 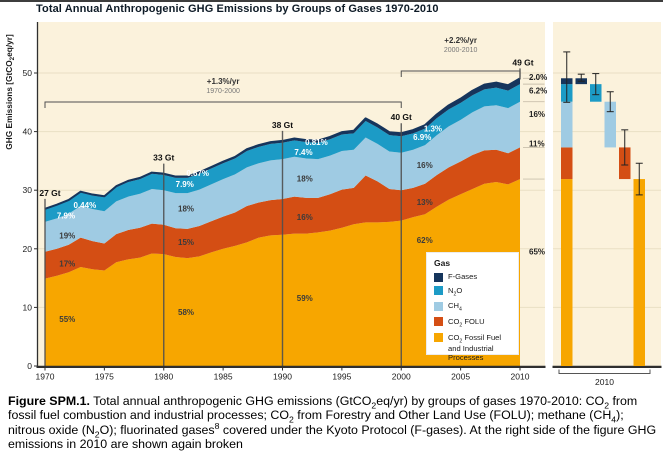 I want to click on share-label-1970-co2-fossil: 55%, so click(x=67, y=319).